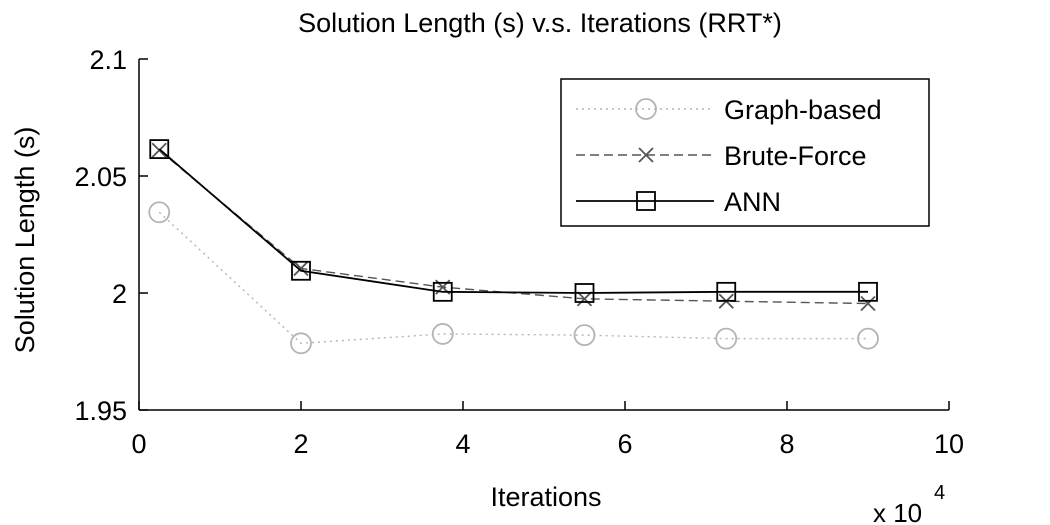 The image size is (1050, 525). I want to click on x-tick-label: 2, so click(300, 444).